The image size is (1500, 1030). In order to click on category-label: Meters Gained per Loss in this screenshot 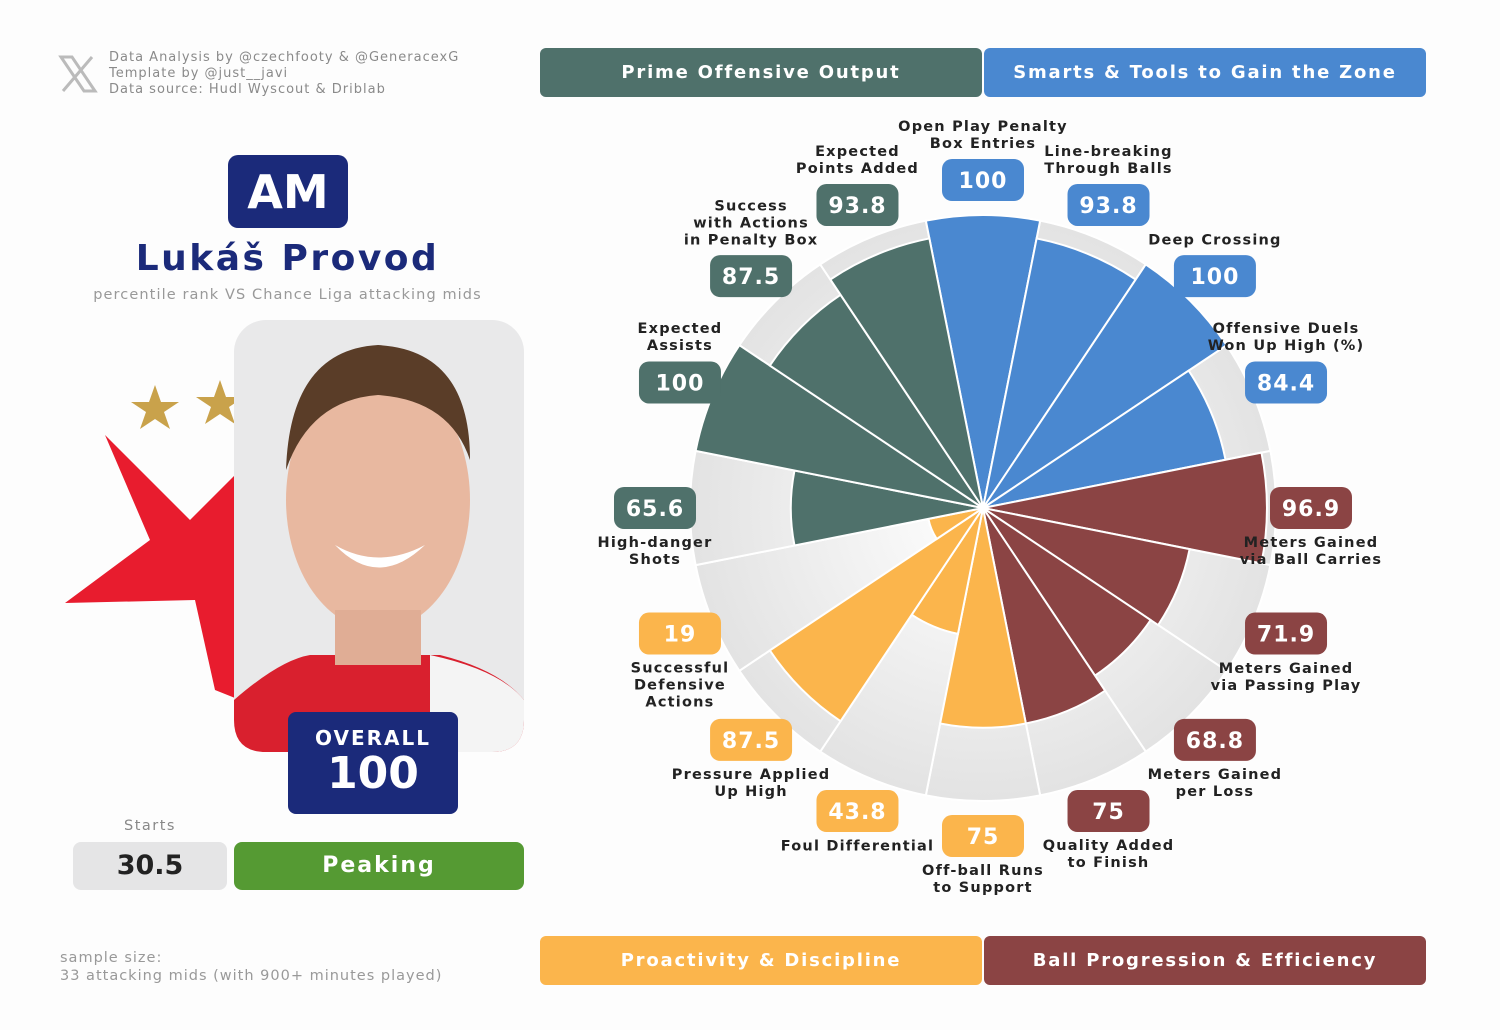, I will do `click(1215, 783)`.